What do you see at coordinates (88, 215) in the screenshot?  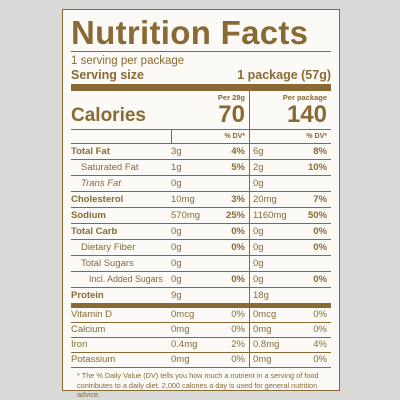 I see `nutrient-name: Sodium` at bounding box center [88, 215].